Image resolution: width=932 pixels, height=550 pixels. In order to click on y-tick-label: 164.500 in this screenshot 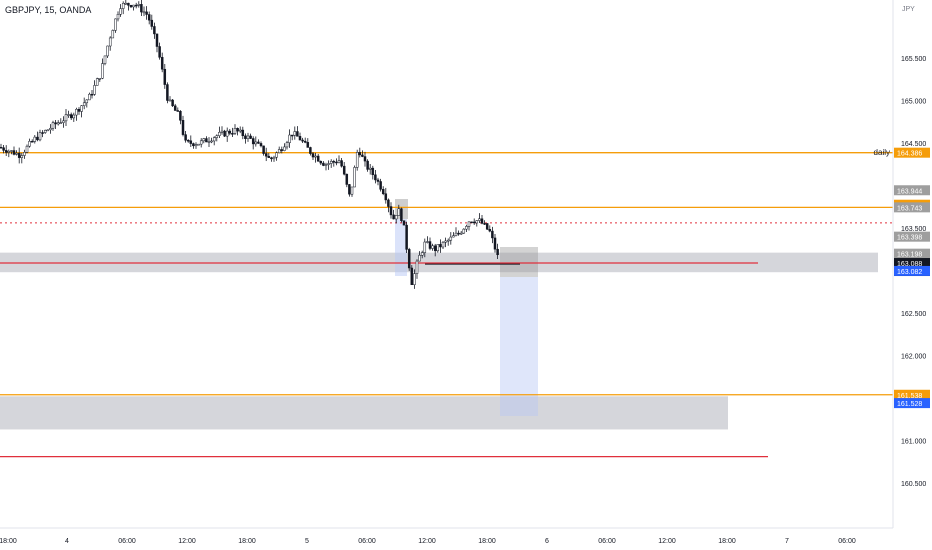, I will do `click(913, 144)`.